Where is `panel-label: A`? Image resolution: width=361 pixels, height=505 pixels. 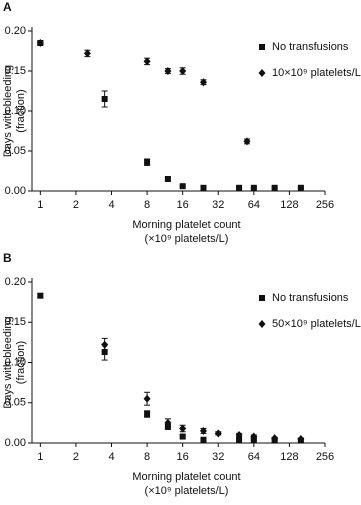 panel-label: A is located at coordinates (7, 7).